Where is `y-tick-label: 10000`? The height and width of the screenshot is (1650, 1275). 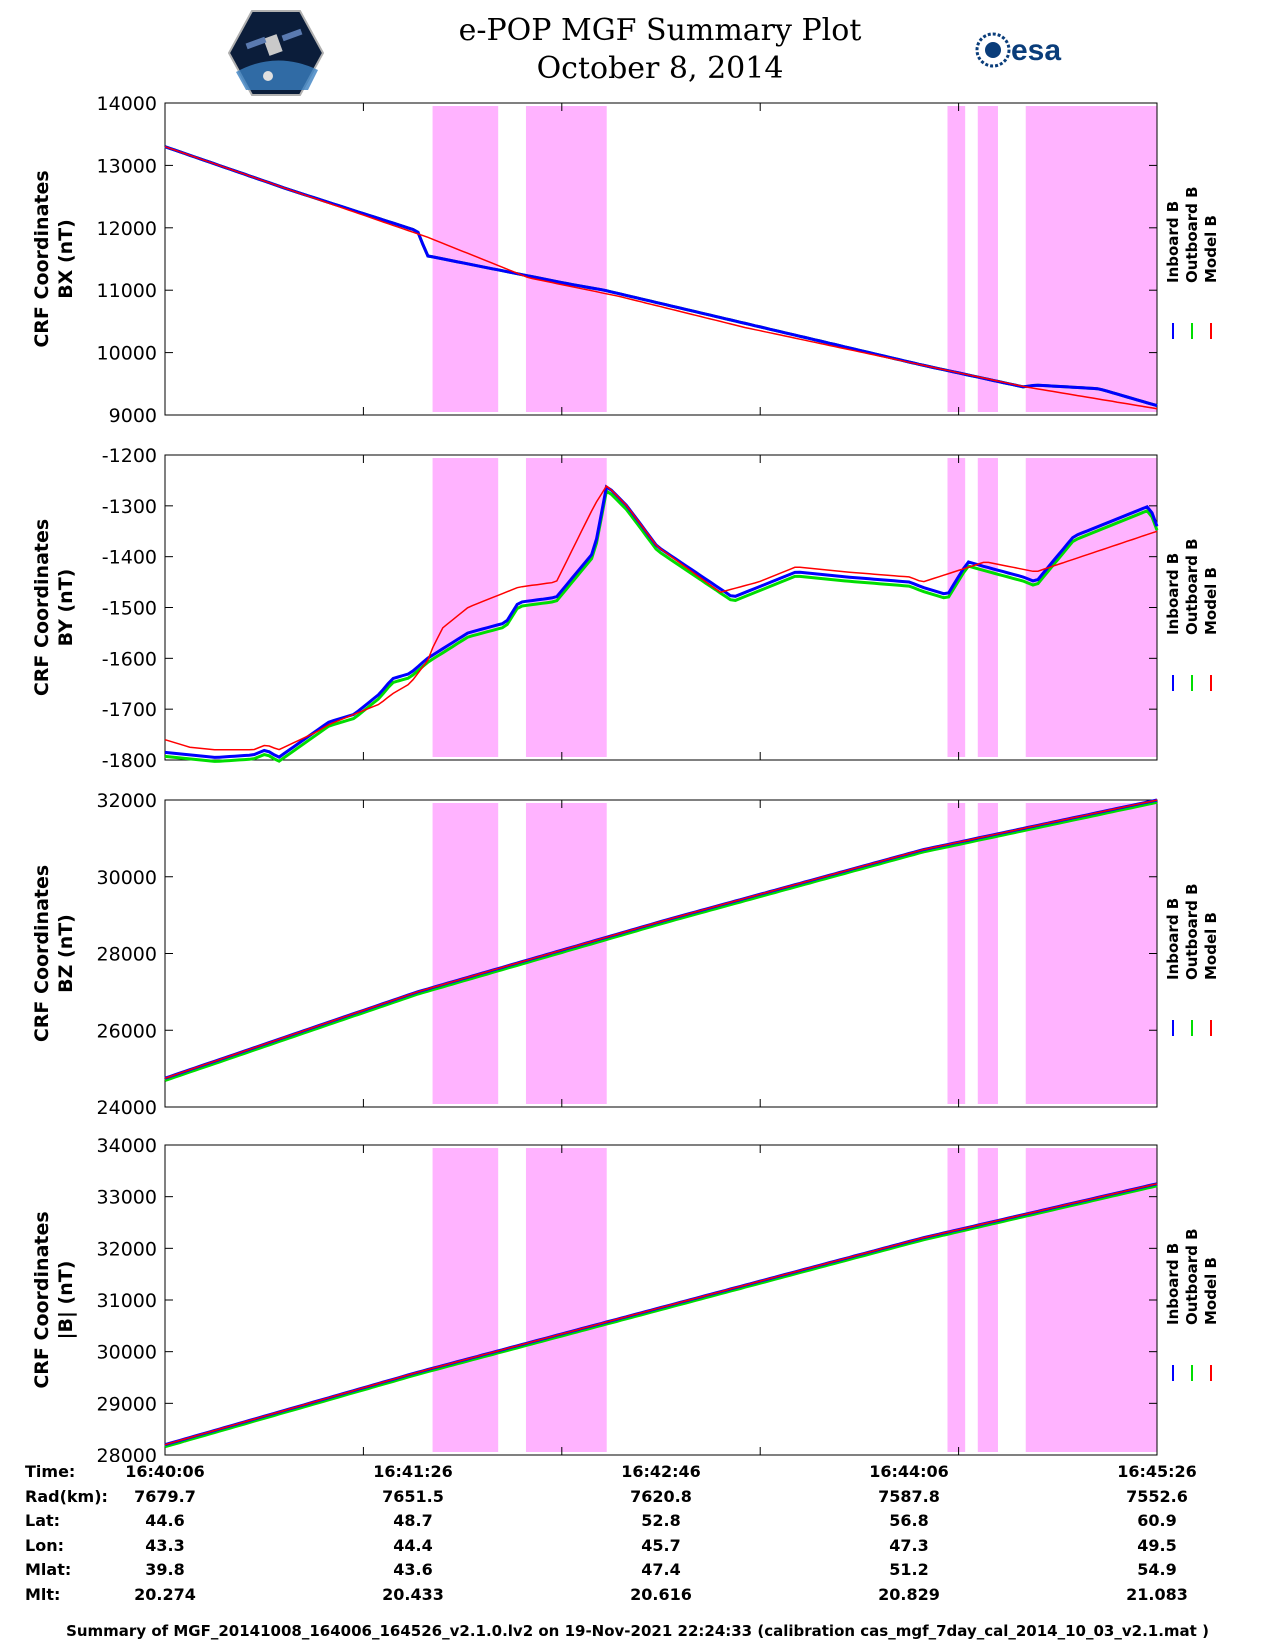 y-tick-label: 10000 is located at coordinates (127, 354).